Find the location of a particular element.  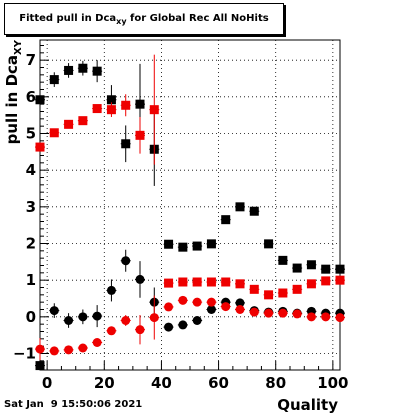

x-tick-label: 100 is located at coordinates (332, 383).